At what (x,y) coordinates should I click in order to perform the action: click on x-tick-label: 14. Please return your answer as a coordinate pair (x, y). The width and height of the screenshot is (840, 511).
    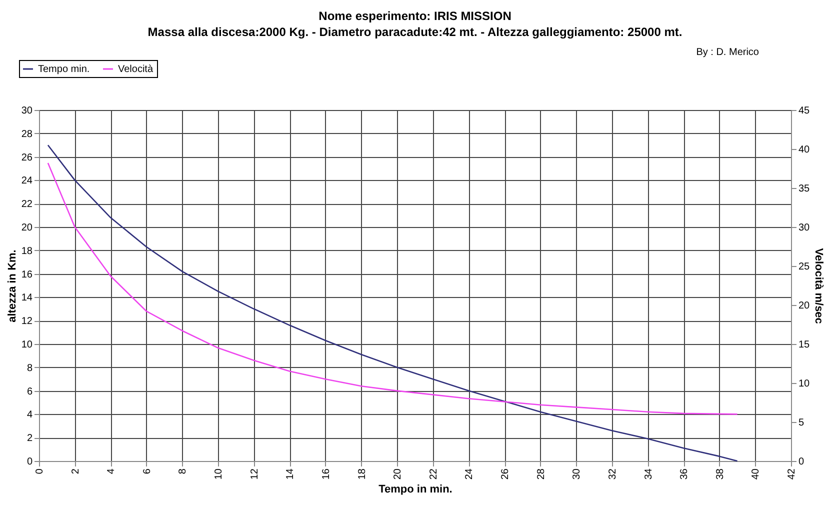
    Looking at the image, I should click on (290, 474).